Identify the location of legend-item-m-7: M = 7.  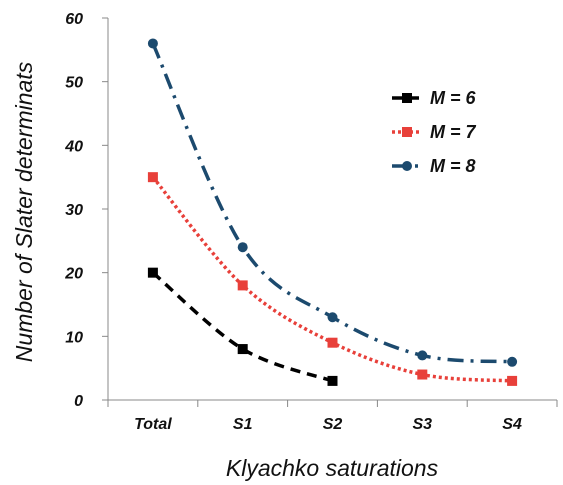
(434, 132).